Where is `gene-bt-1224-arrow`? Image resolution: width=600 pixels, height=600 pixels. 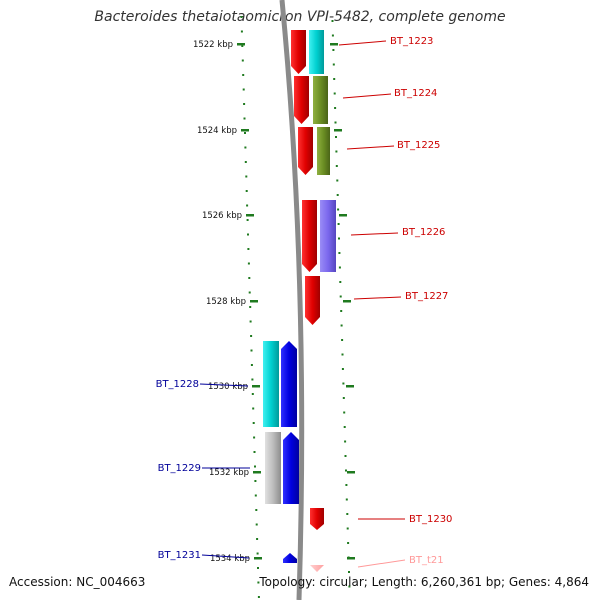 gene-bt-1224-arrow is located at coordinates (301, 100).